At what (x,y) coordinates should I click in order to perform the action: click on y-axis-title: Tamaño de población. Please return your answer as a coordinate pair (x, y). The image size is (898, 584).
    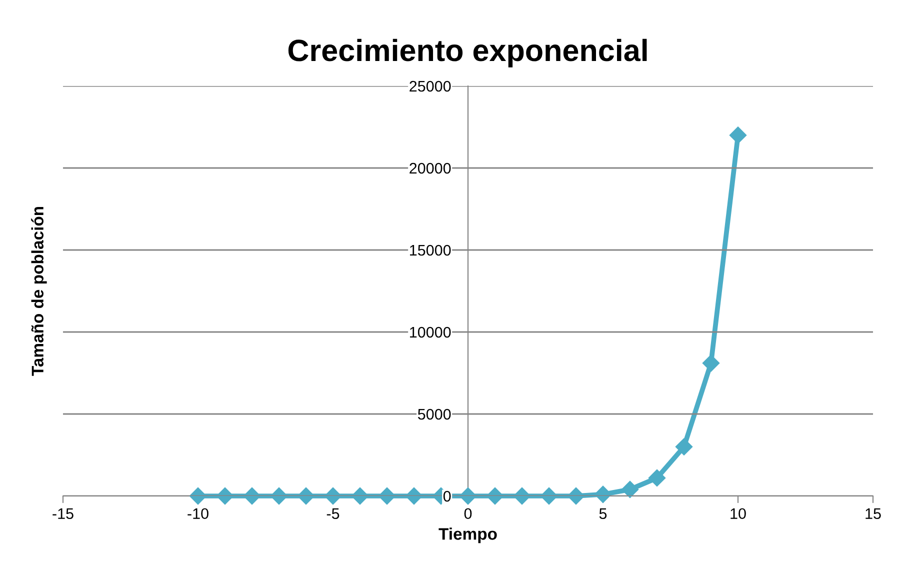
    Looking at the image, I should click on (39, 291).